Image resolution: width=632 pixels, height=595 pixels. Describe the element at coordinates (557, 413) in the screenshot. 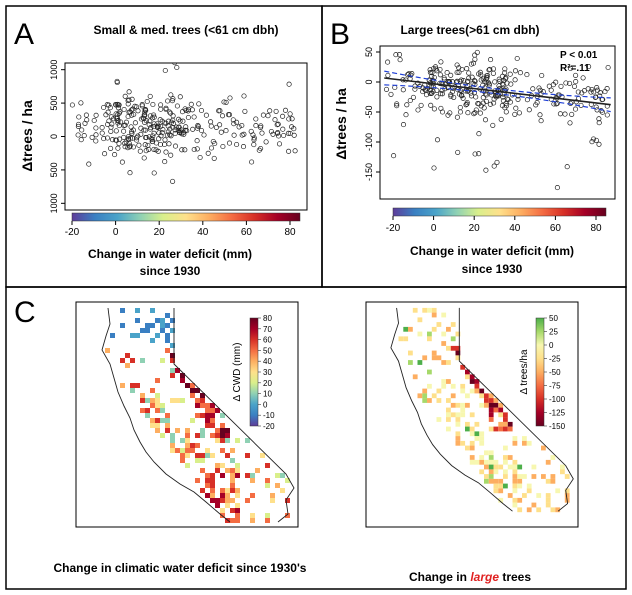

I see `legend-tick-label: -125` at that location.